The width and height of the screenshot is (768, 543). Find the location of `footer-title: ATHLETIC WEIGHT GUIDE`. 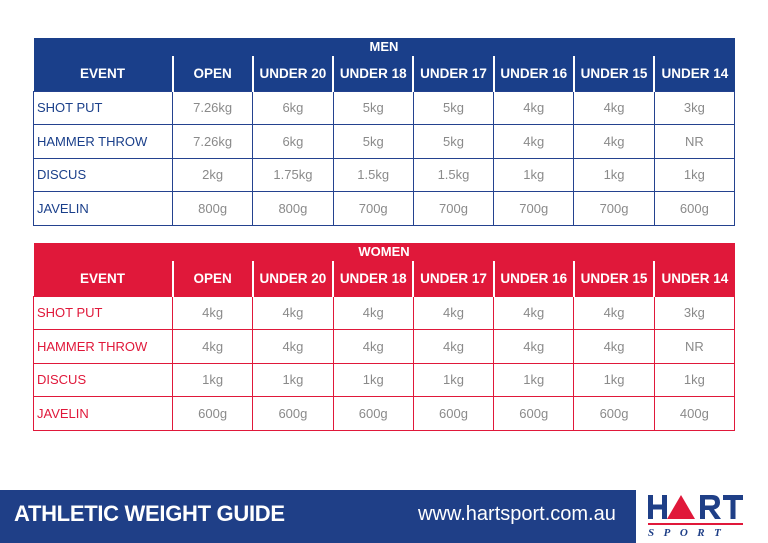

footer-title: ATHLETIC WEIGHT GUIDE is located at coordinates (149, 513).